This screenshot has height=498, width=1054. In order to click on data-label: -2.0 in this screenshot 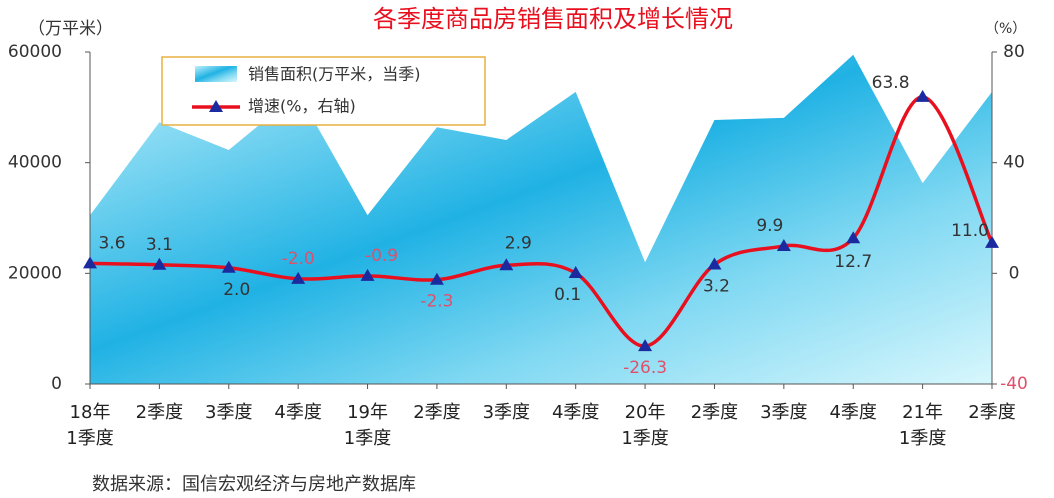, I will do `click(298, 259)`.